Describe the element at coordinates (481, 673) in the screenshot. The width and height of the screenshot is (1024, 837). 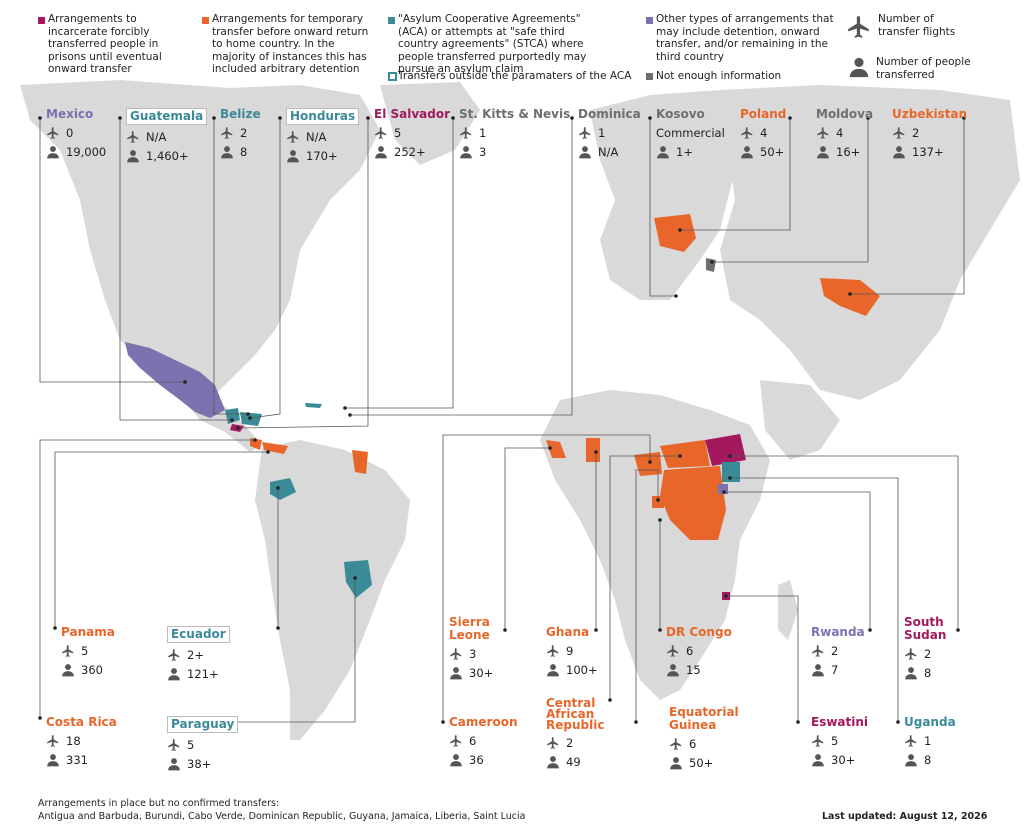
I see `people-count: 30+` at that location.